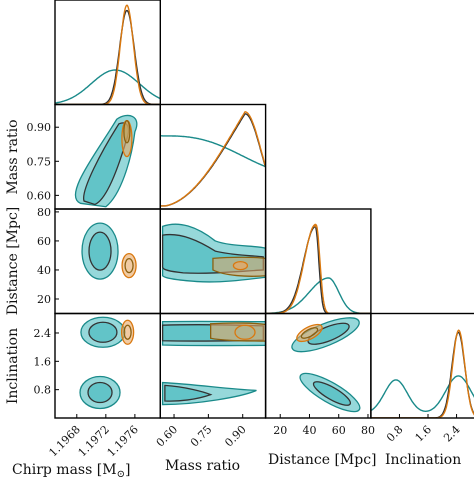 Image resolution: width=474 pixels, height=484 pixels. Describe the element at coordinates (213, 253) in the screenshot. I see `panel-d-q` at that location.